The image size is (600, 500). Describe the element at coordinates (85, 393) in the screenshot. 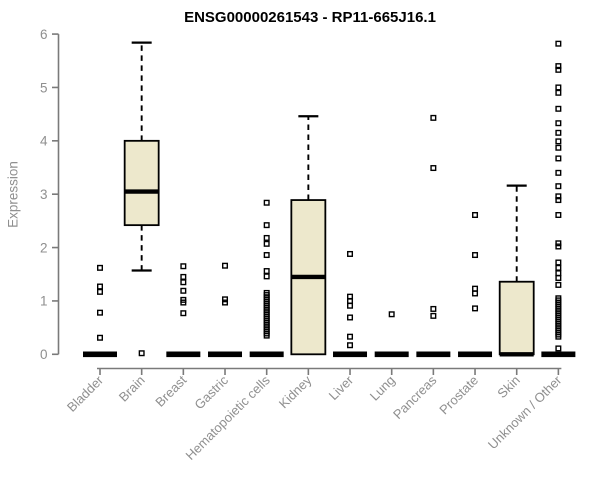

I see `x-tick-label: Bladder` at that location.